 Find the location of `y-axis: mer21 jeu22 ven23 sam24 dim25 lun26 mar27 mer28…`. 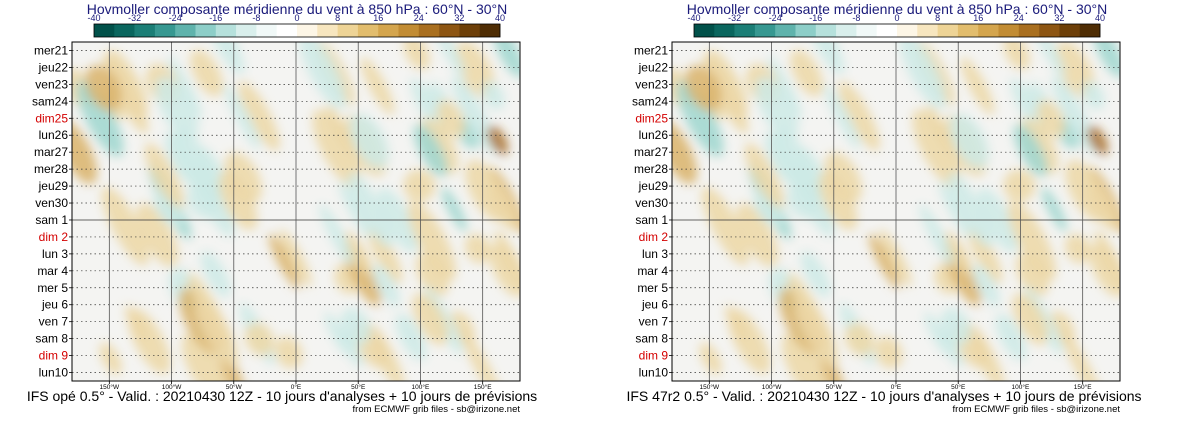

y-axis: mer21 jeu22 ven23 sam24 dim25 lun26 mar27 mer28… is located at coordinates (652, 211).